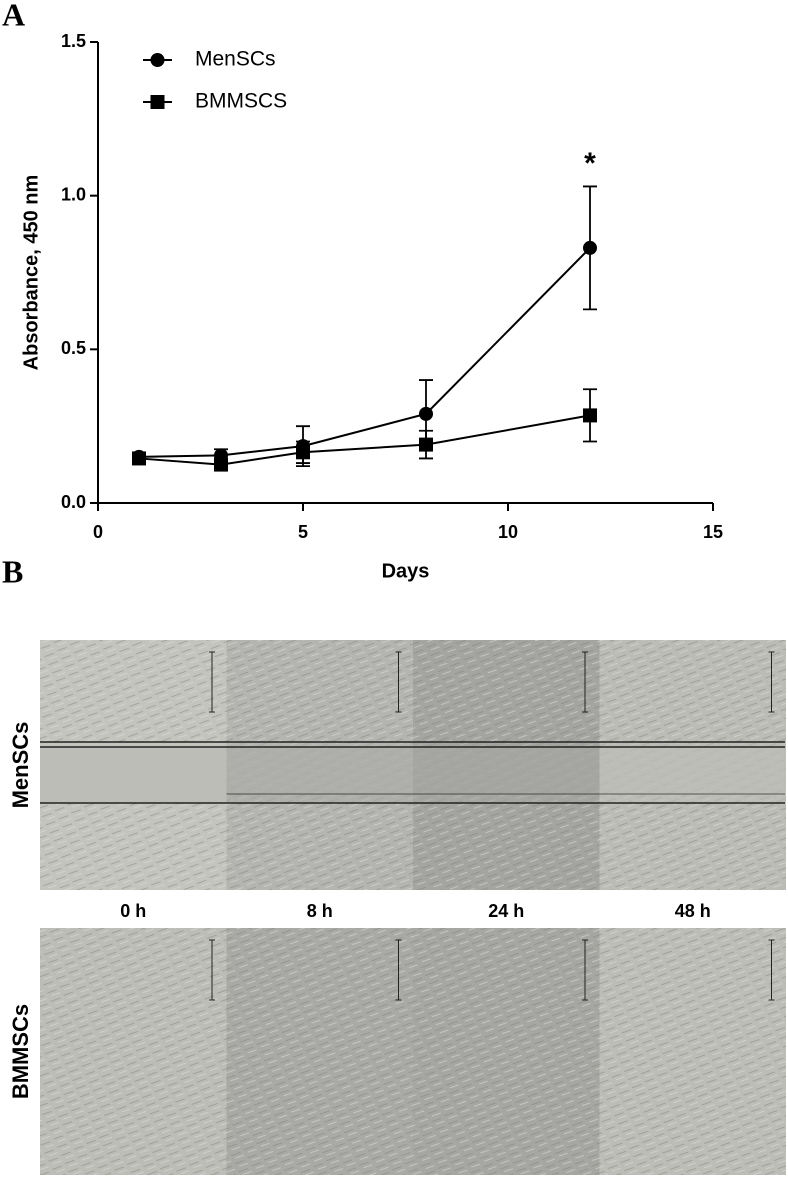  I want to click on column-label: 24 h, so click(506, 911).